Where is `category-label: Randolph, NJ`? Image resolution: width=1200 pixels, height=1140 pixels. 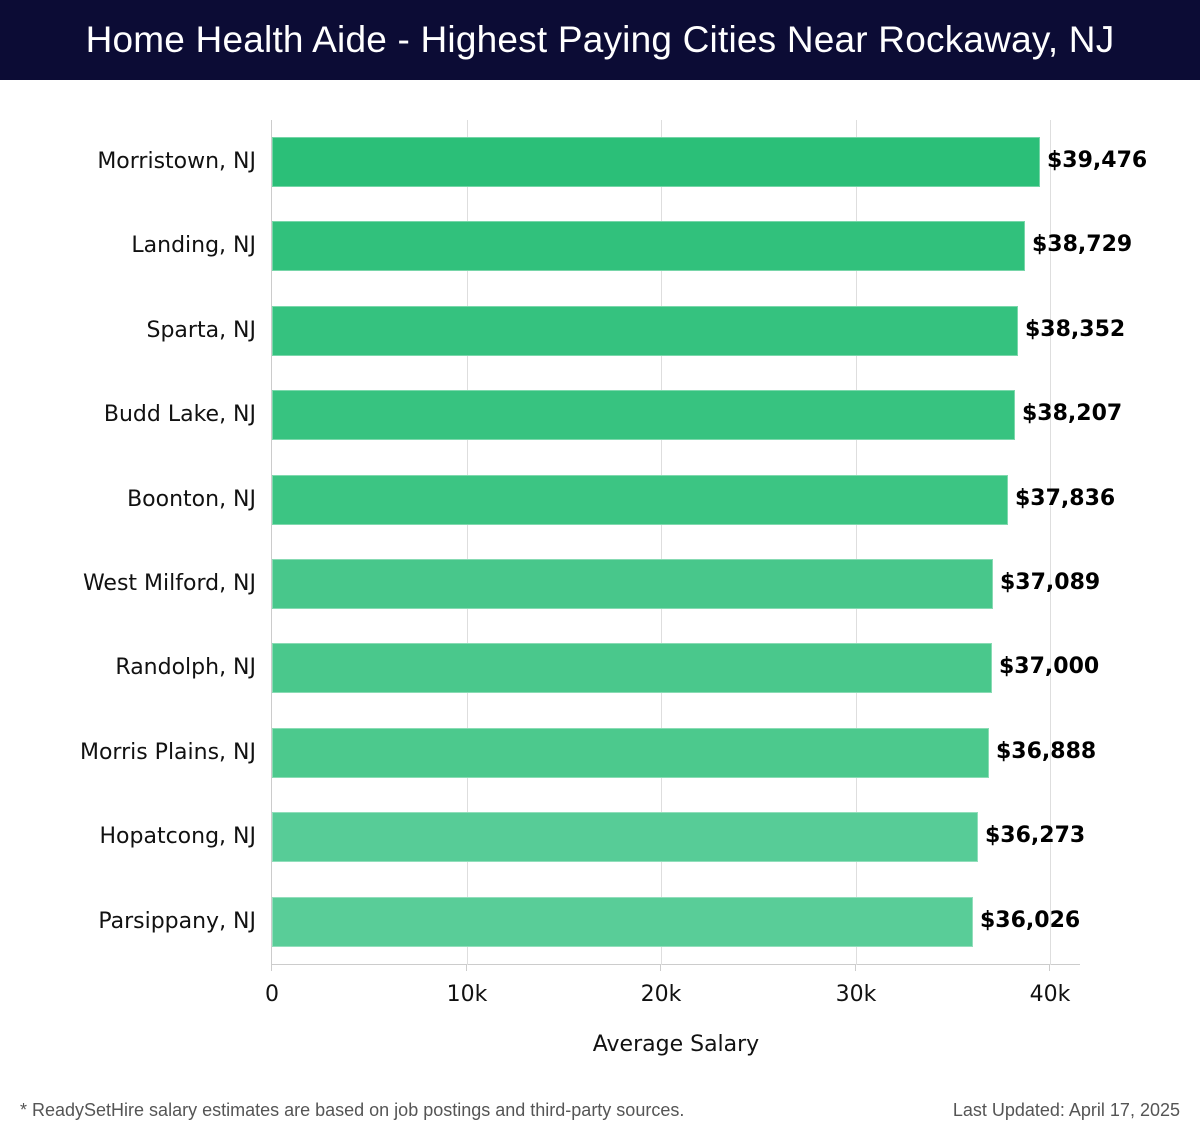 category-label: Randolph, NJ is located at coordinates (185, 667).